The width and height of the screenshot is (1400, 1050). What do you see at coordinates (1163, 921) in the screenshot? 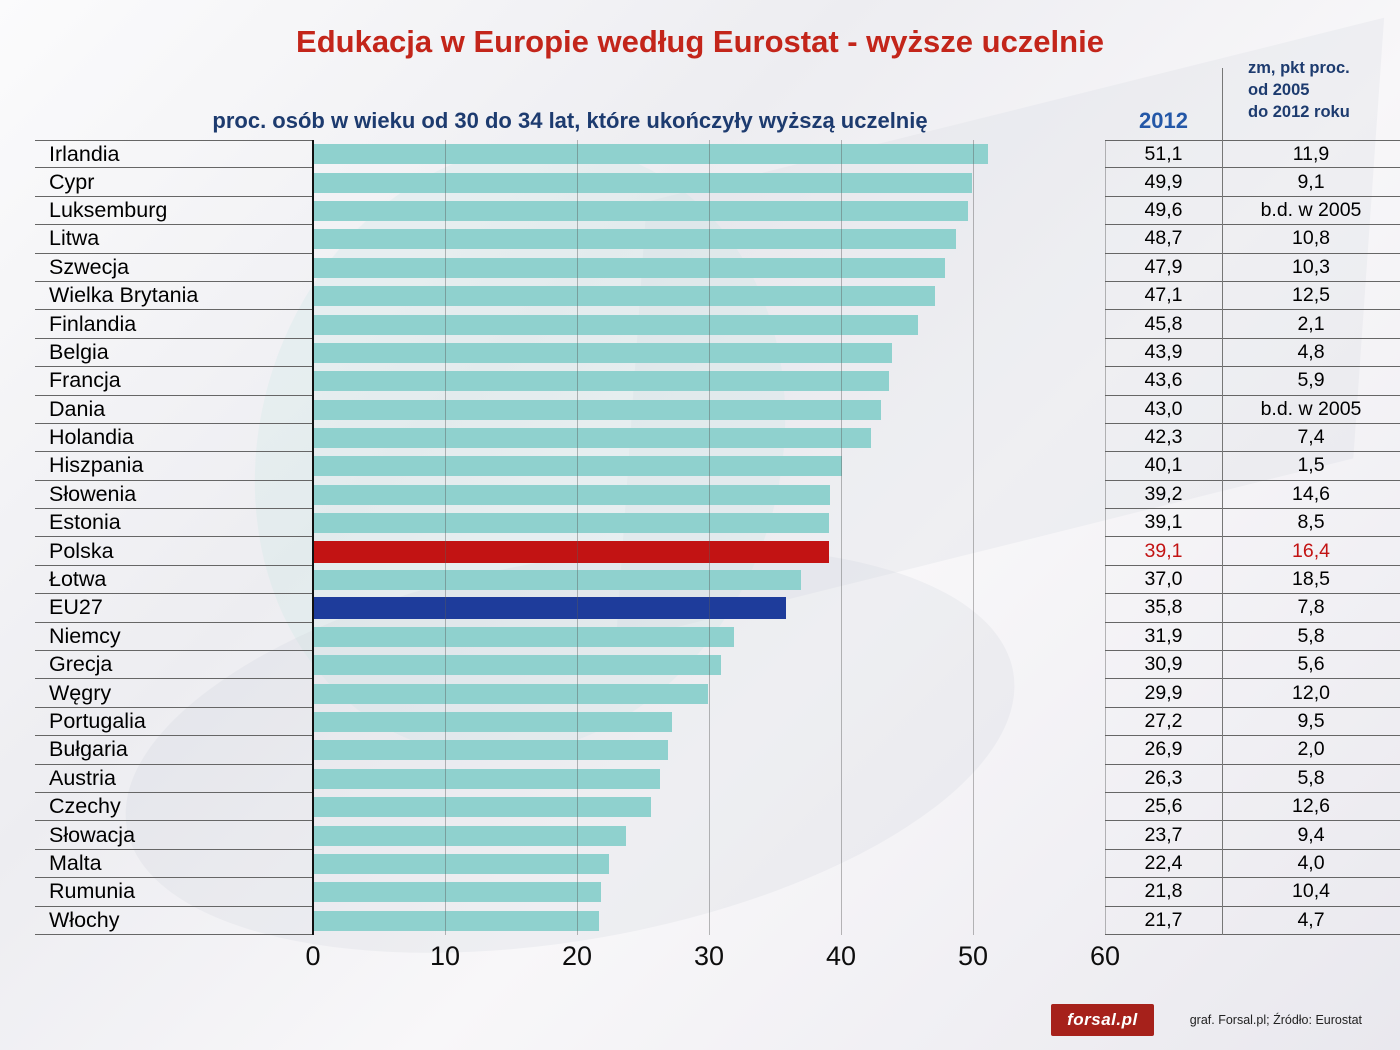
I see `value-2012: 21,7` at bounding box center [1163, 921].